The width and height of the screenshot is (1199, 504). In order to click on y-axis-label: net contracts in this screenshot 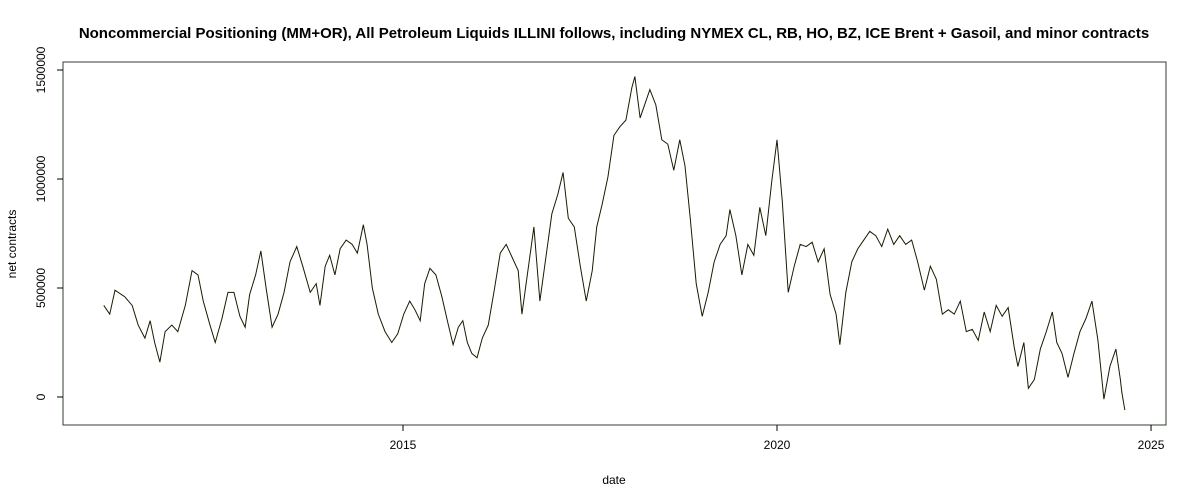, I will do `click(12, 244)`.